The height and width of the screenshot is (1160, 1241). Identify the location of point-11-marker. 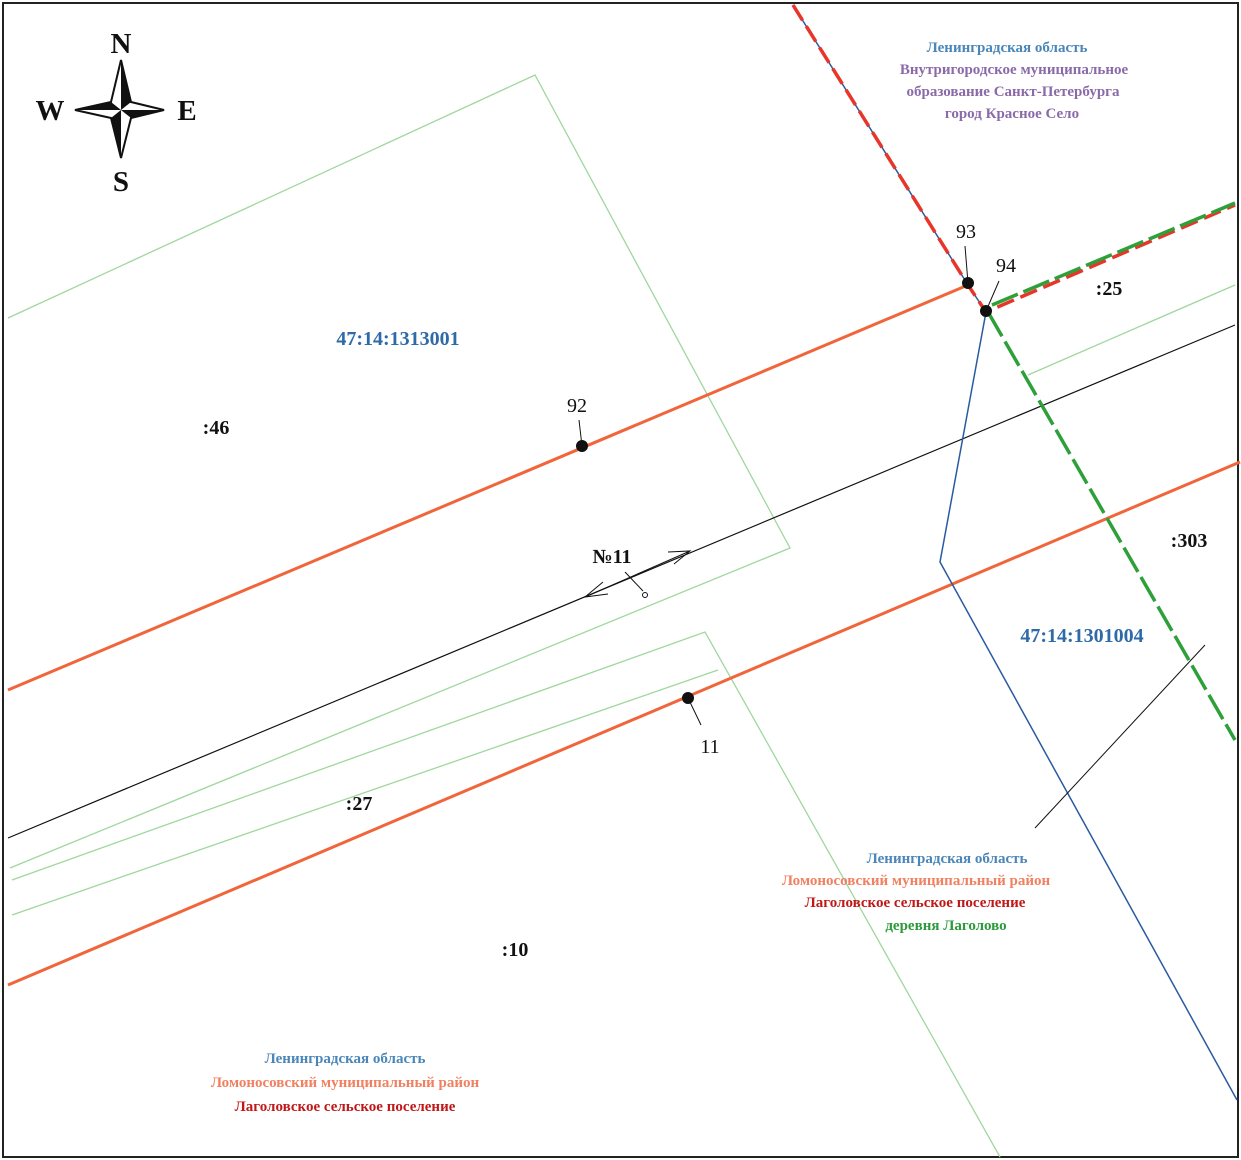
(688, 698).